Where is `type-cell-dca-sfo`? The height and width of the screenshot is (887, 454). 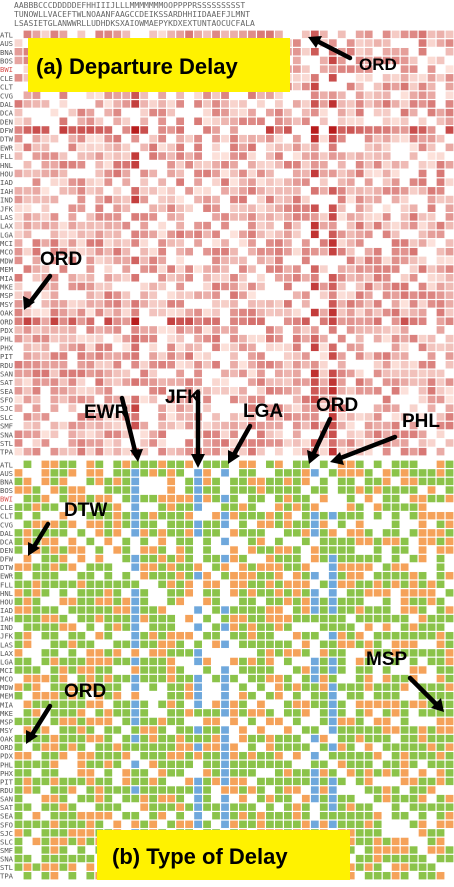
type-cell-dca-sfo is located at coordinates (395, 541).